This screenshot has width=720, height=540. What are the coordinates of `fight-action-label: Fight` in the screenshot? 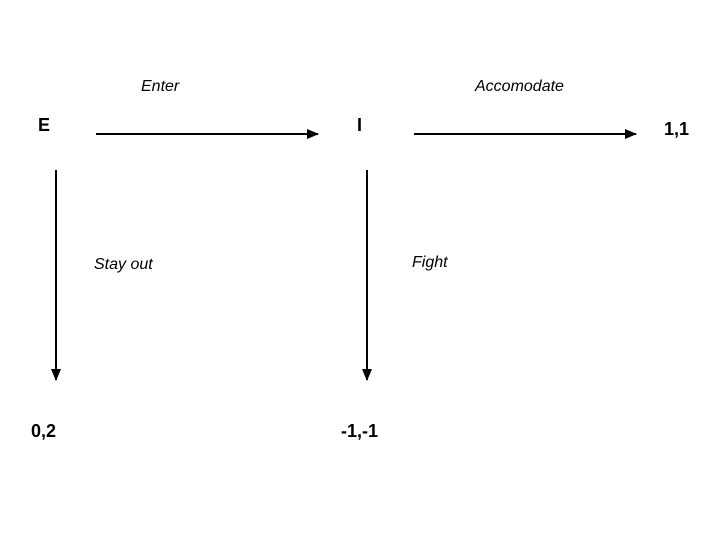 It's located at (430, 262).